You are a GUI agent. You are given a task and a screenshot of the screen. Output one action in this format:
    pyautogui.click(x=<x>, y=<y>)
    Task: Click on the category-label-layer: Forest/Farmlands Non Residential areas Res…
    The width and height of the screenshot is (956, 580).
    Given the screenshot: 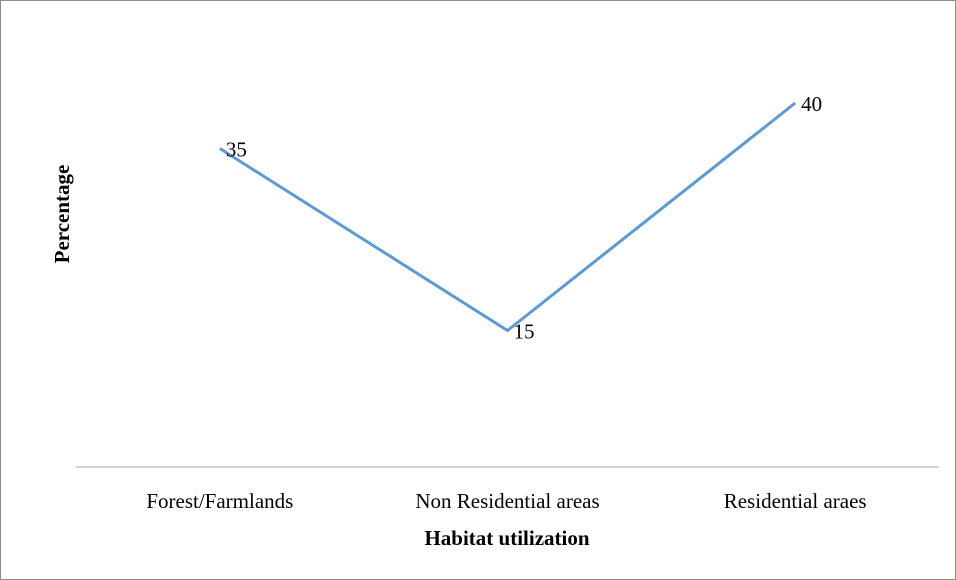 What is the action you would take?
    pyautogui.click(x=506, y=501)
    